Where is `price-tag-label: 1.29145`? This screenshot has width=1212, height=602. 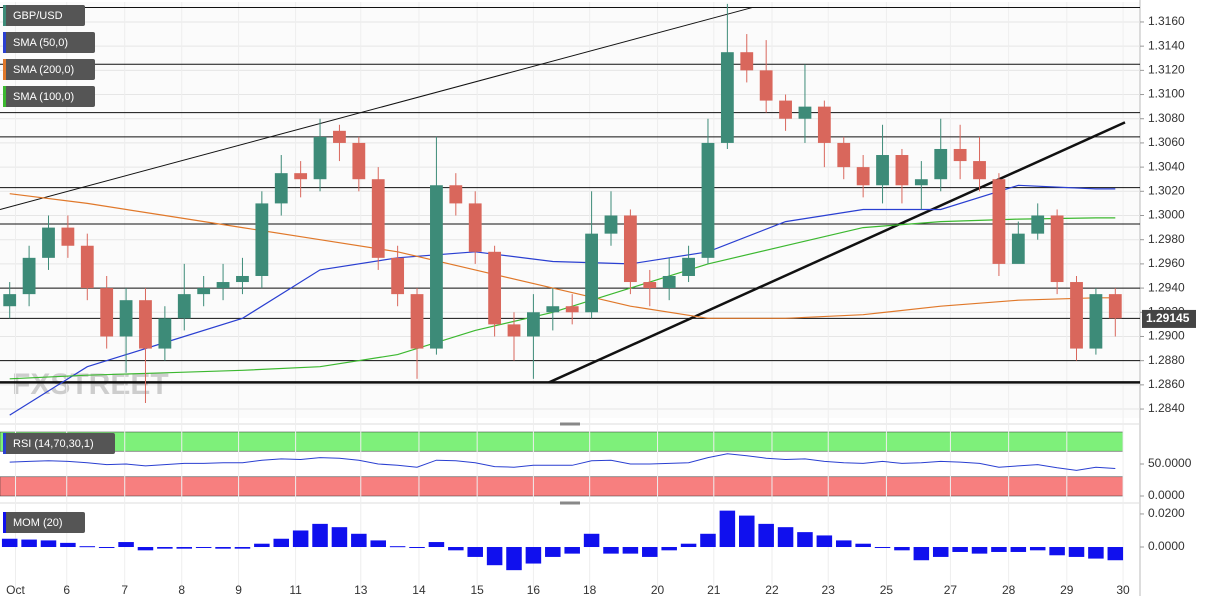 price-tag-label: 1.29145 is located at coordinates (1168, 318).